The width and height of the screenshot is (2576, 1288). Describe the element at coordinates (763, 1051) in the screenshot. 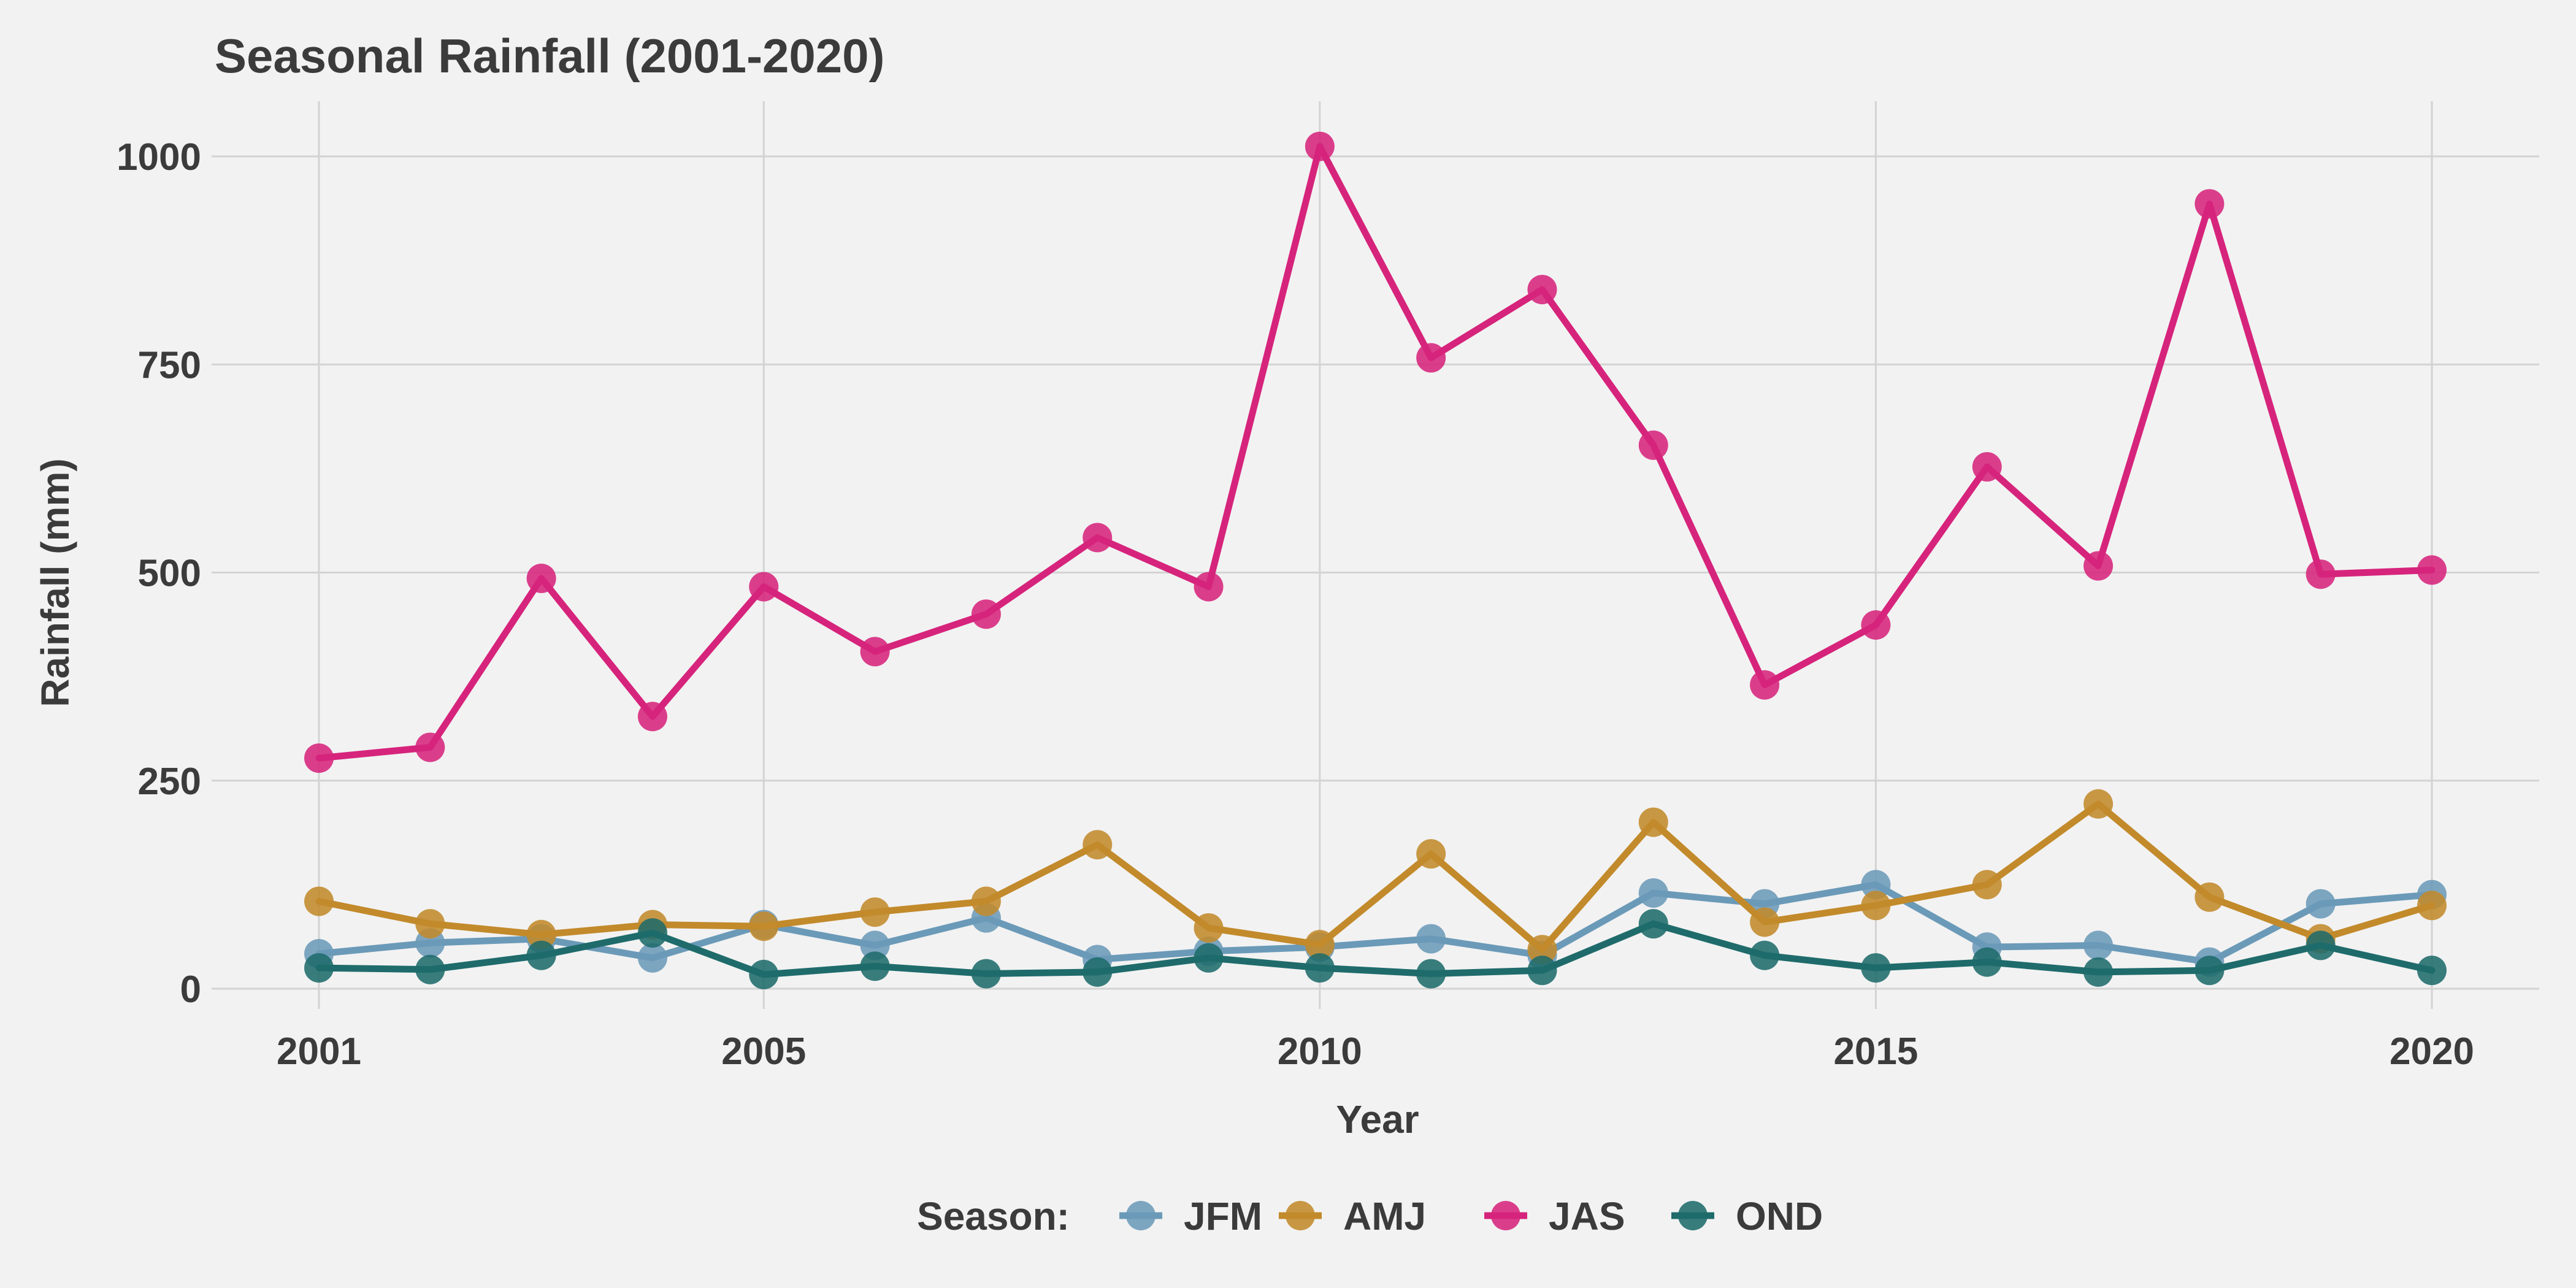

I see `x-tick-label: 2005` at that location.